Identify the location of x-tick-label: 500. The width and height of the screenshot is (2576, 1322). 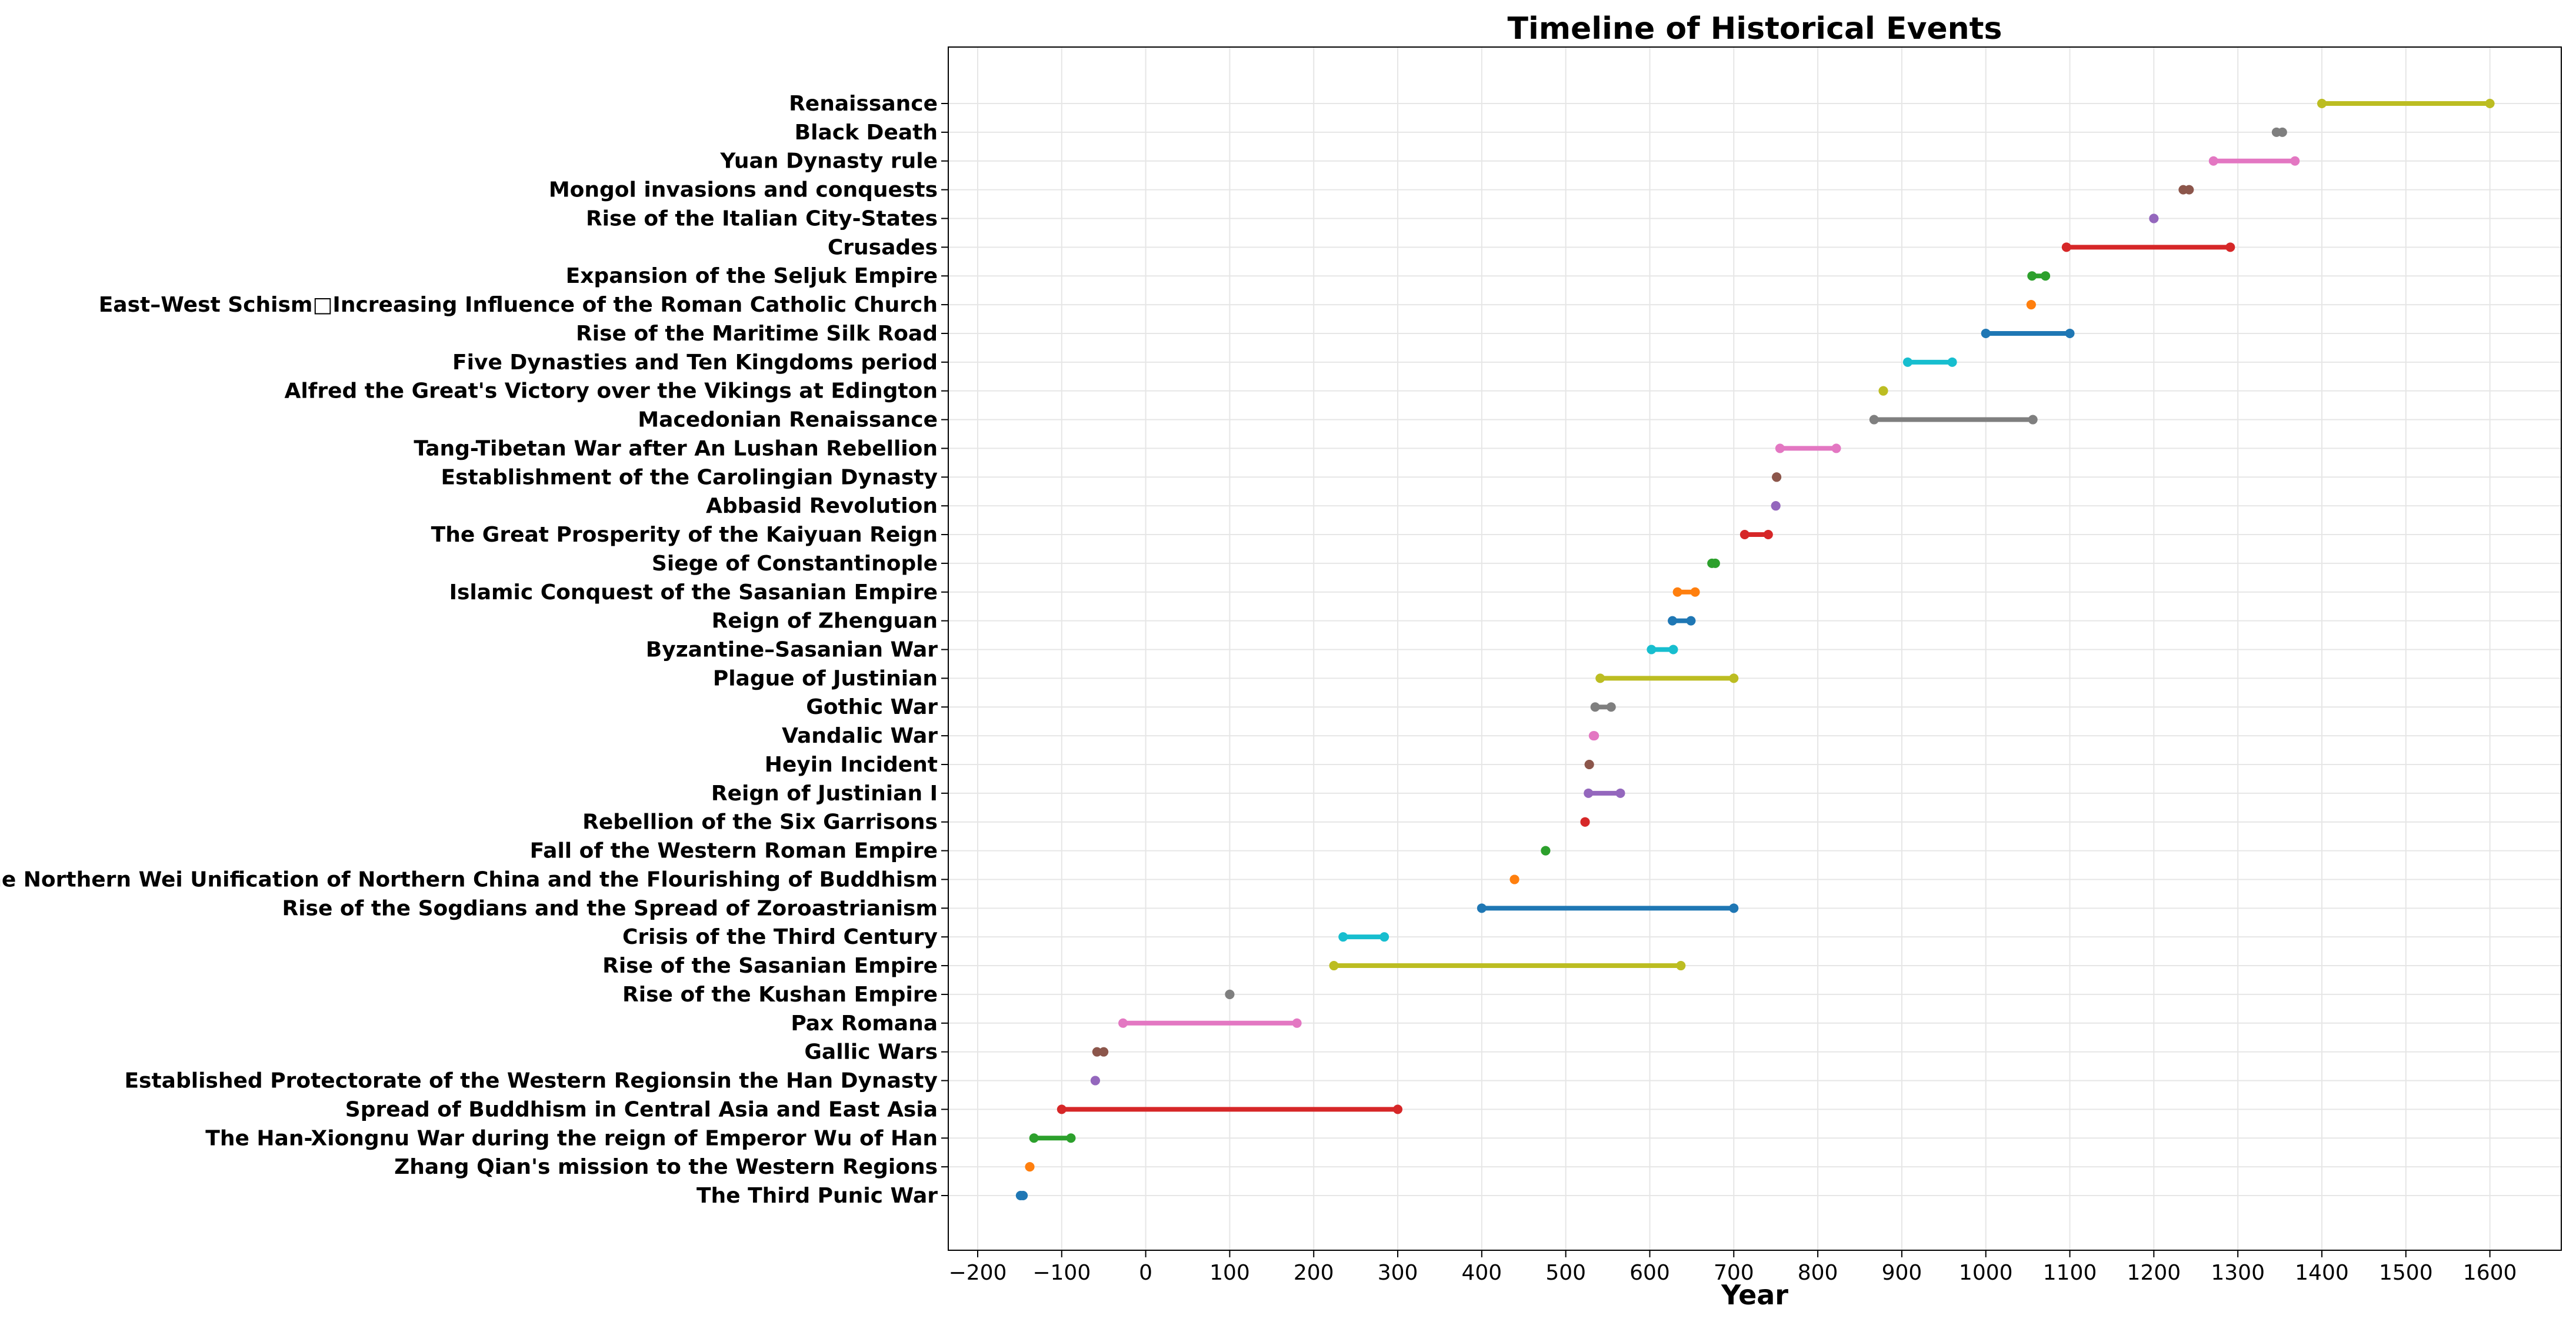
(1566, 1273).